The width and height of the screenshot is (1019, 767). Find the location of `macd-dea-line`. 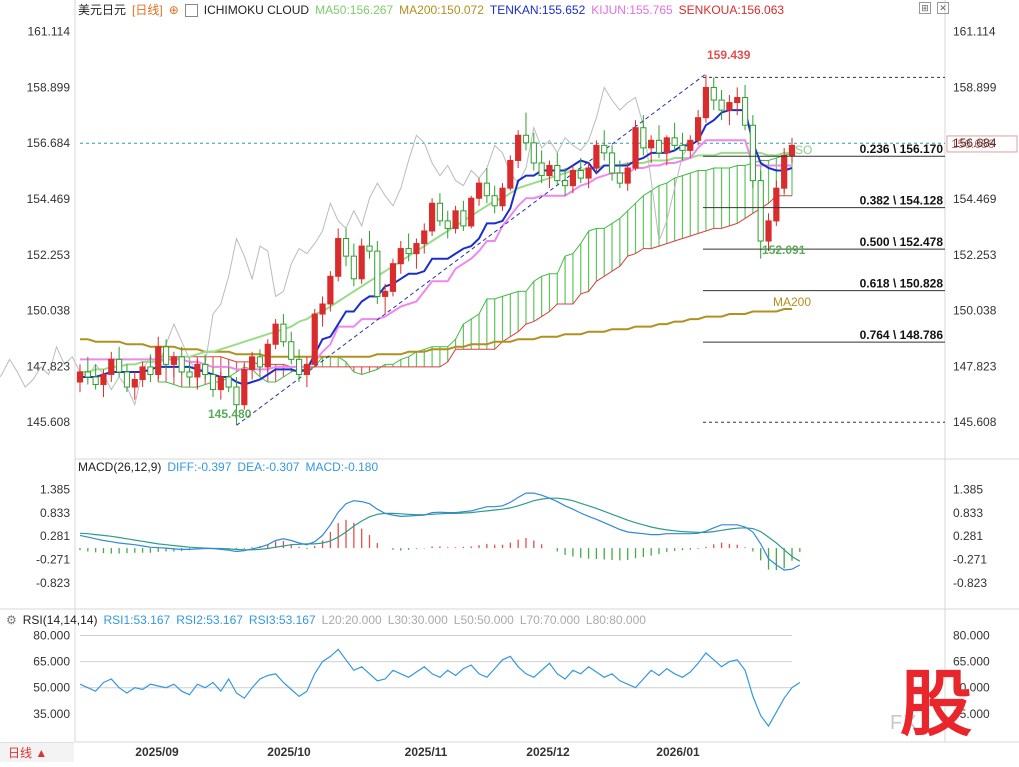

macd-dea-line is located at coordinates (440, 529).